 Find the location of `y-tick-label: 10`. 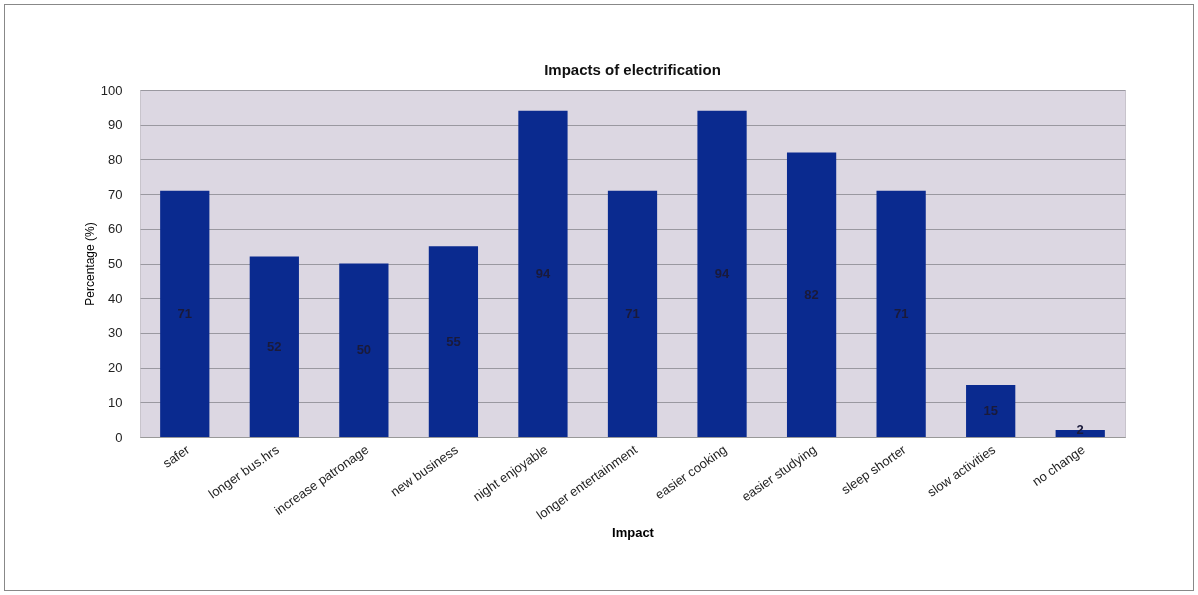

y-tick-label: 10 is located at coordinates (115, 402).